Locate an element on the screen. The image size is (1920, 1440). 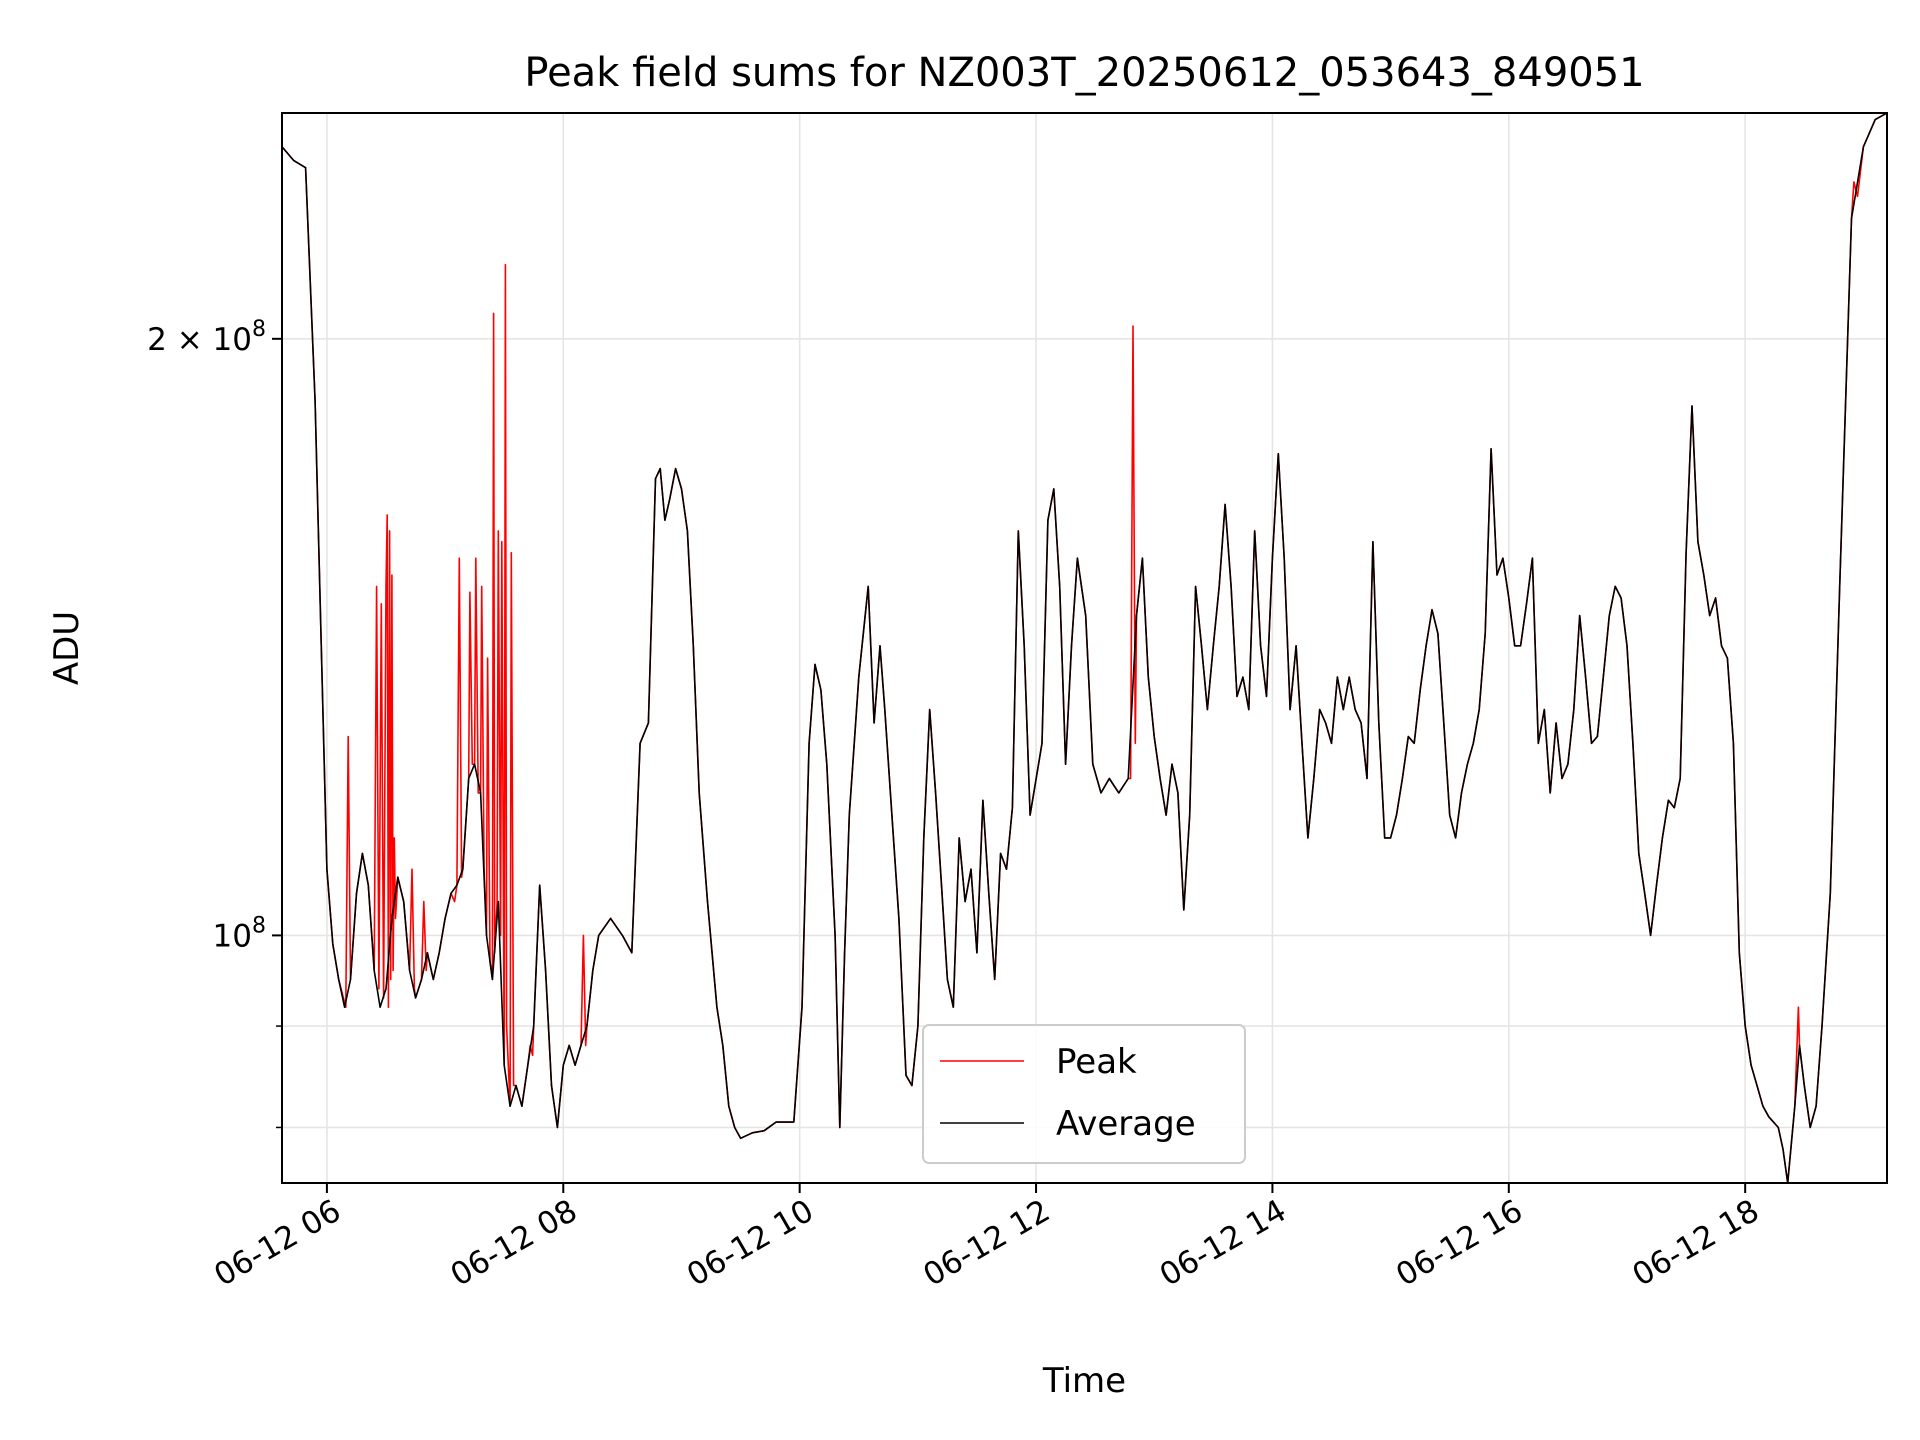
legend-box is located at coordinates (1084, 1094).